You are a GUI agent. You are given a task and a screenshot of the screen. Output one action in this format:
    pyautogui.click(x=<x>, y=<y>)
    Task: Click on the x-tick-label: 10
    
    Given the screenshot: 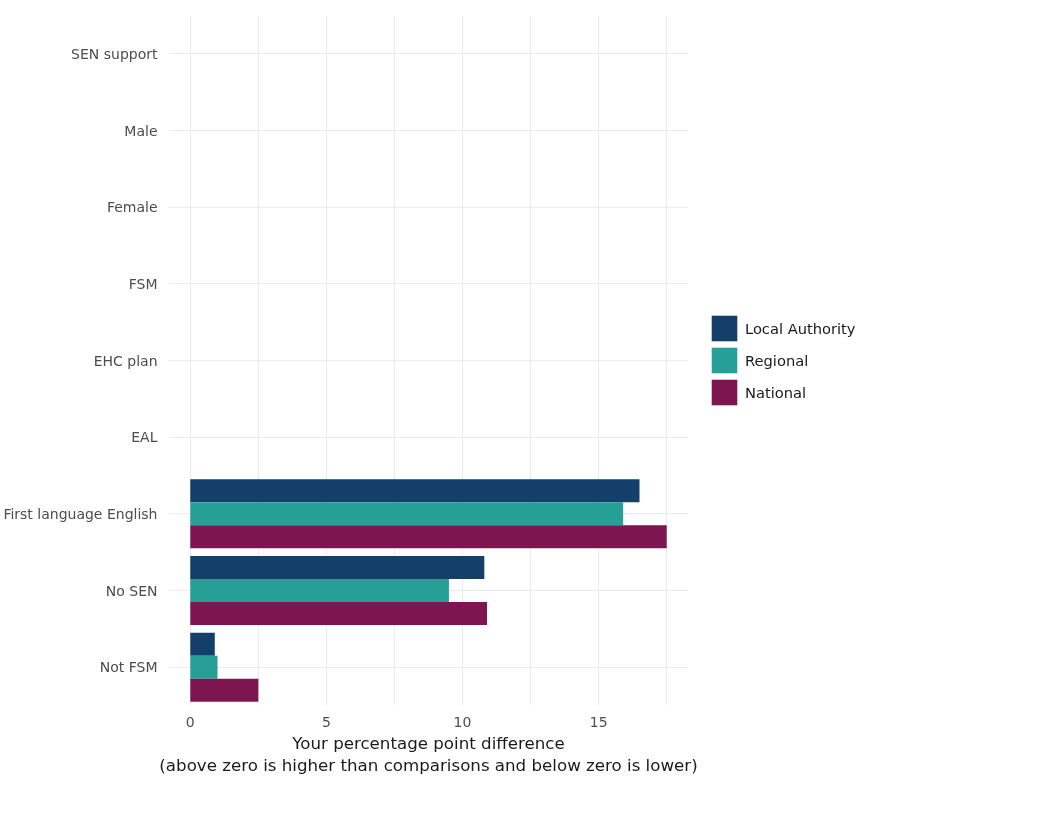 What is the action you would take?
    pyautogui.click(x=462, y=721)
    